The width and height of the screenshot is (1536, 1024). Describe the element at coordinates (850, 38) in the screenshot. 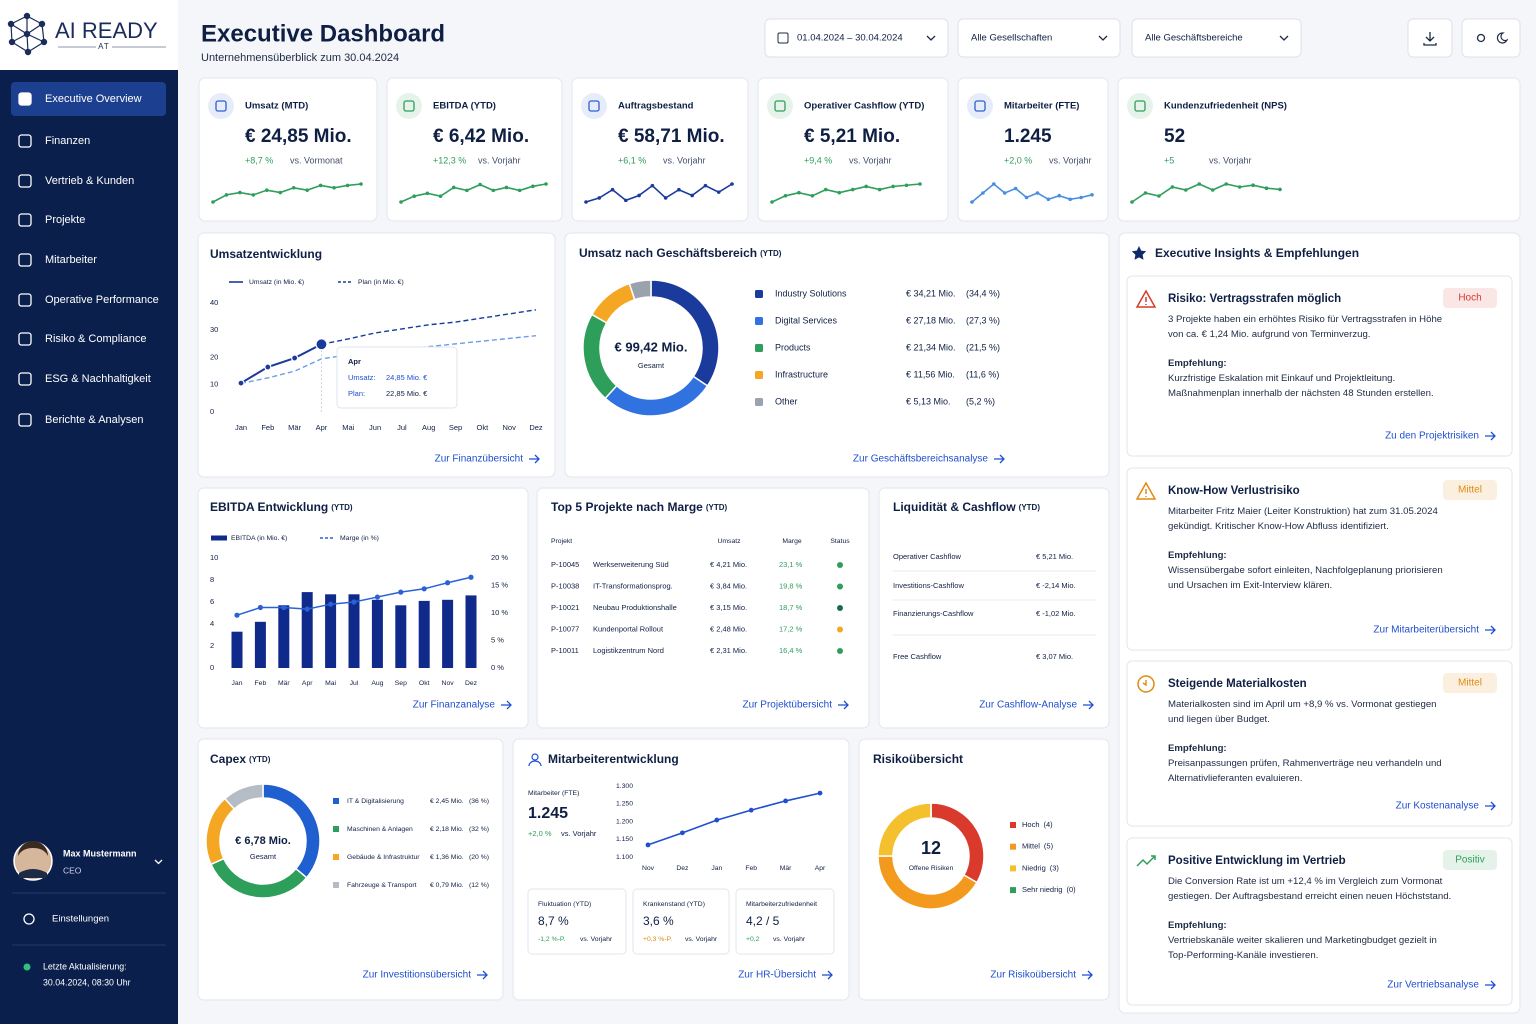

I see `filter: 01.04.2024 – 30.04.2024` at that location.